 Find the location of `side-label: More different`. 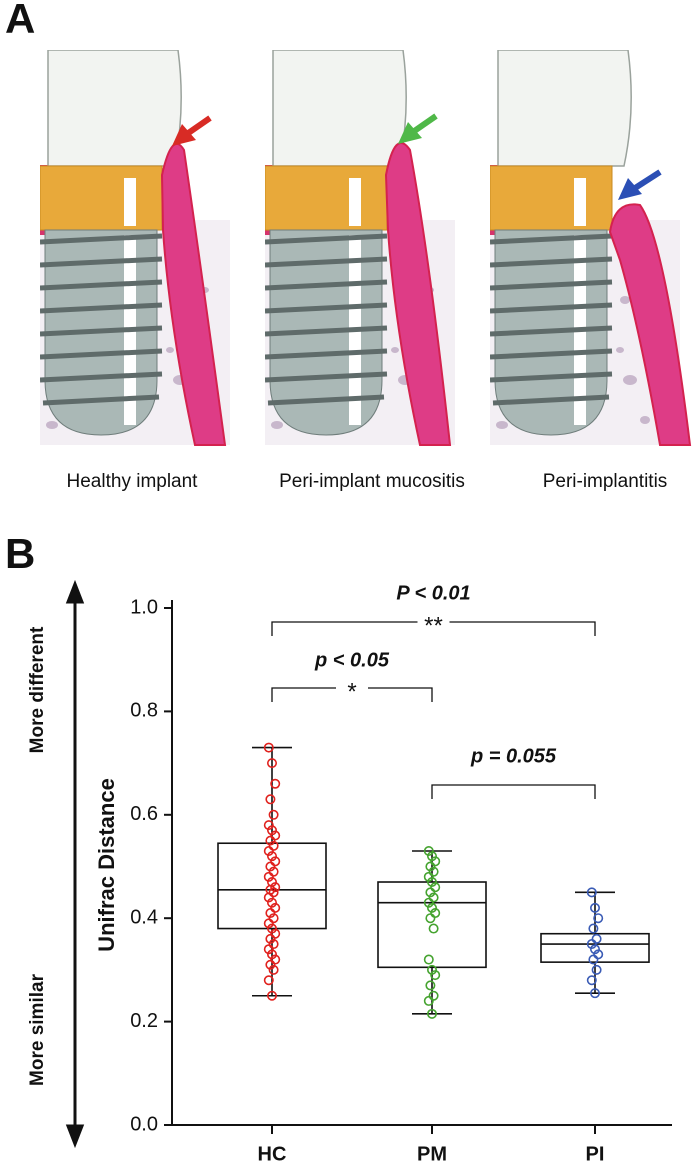

side-label: More different is located at coordinates (37, 689).